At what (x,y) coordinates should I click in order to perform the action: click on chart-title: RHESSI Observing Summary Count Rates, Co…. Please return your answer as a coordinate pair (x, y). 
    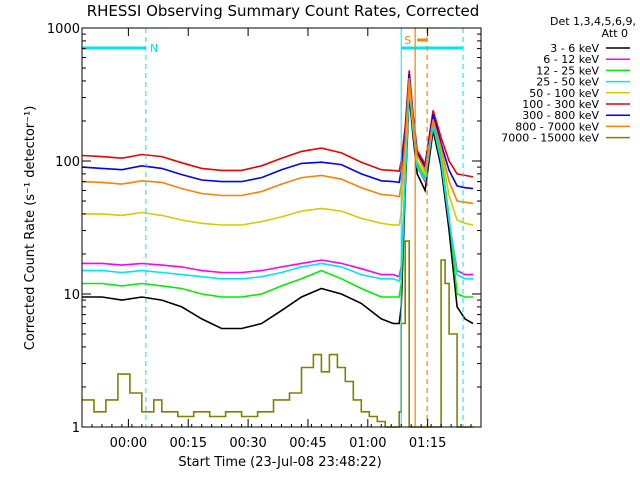
    Looking at the image, I should click on (283, 11).